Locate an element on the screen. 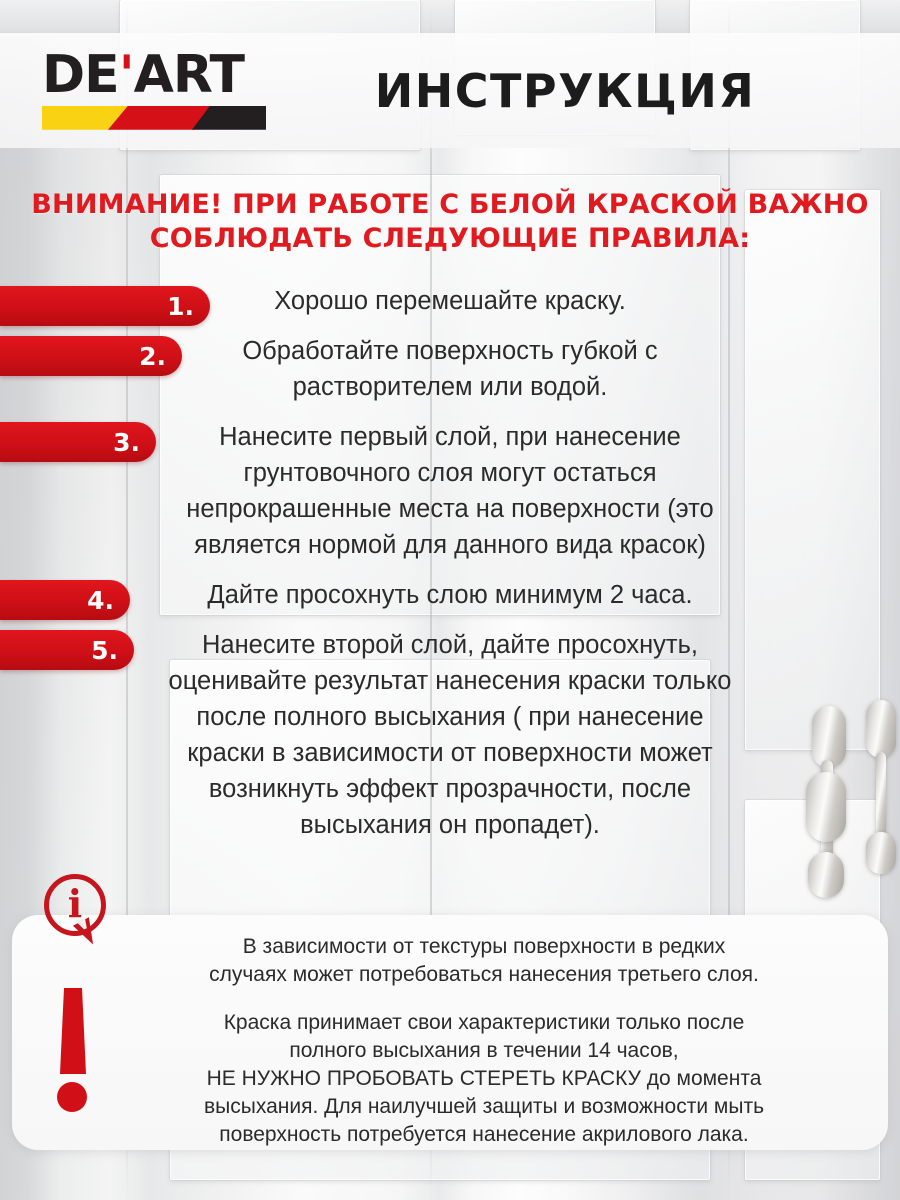 The height and width of the screenshot is (1200, 900). logo-flag-bars is located at coordinates (154, 117).